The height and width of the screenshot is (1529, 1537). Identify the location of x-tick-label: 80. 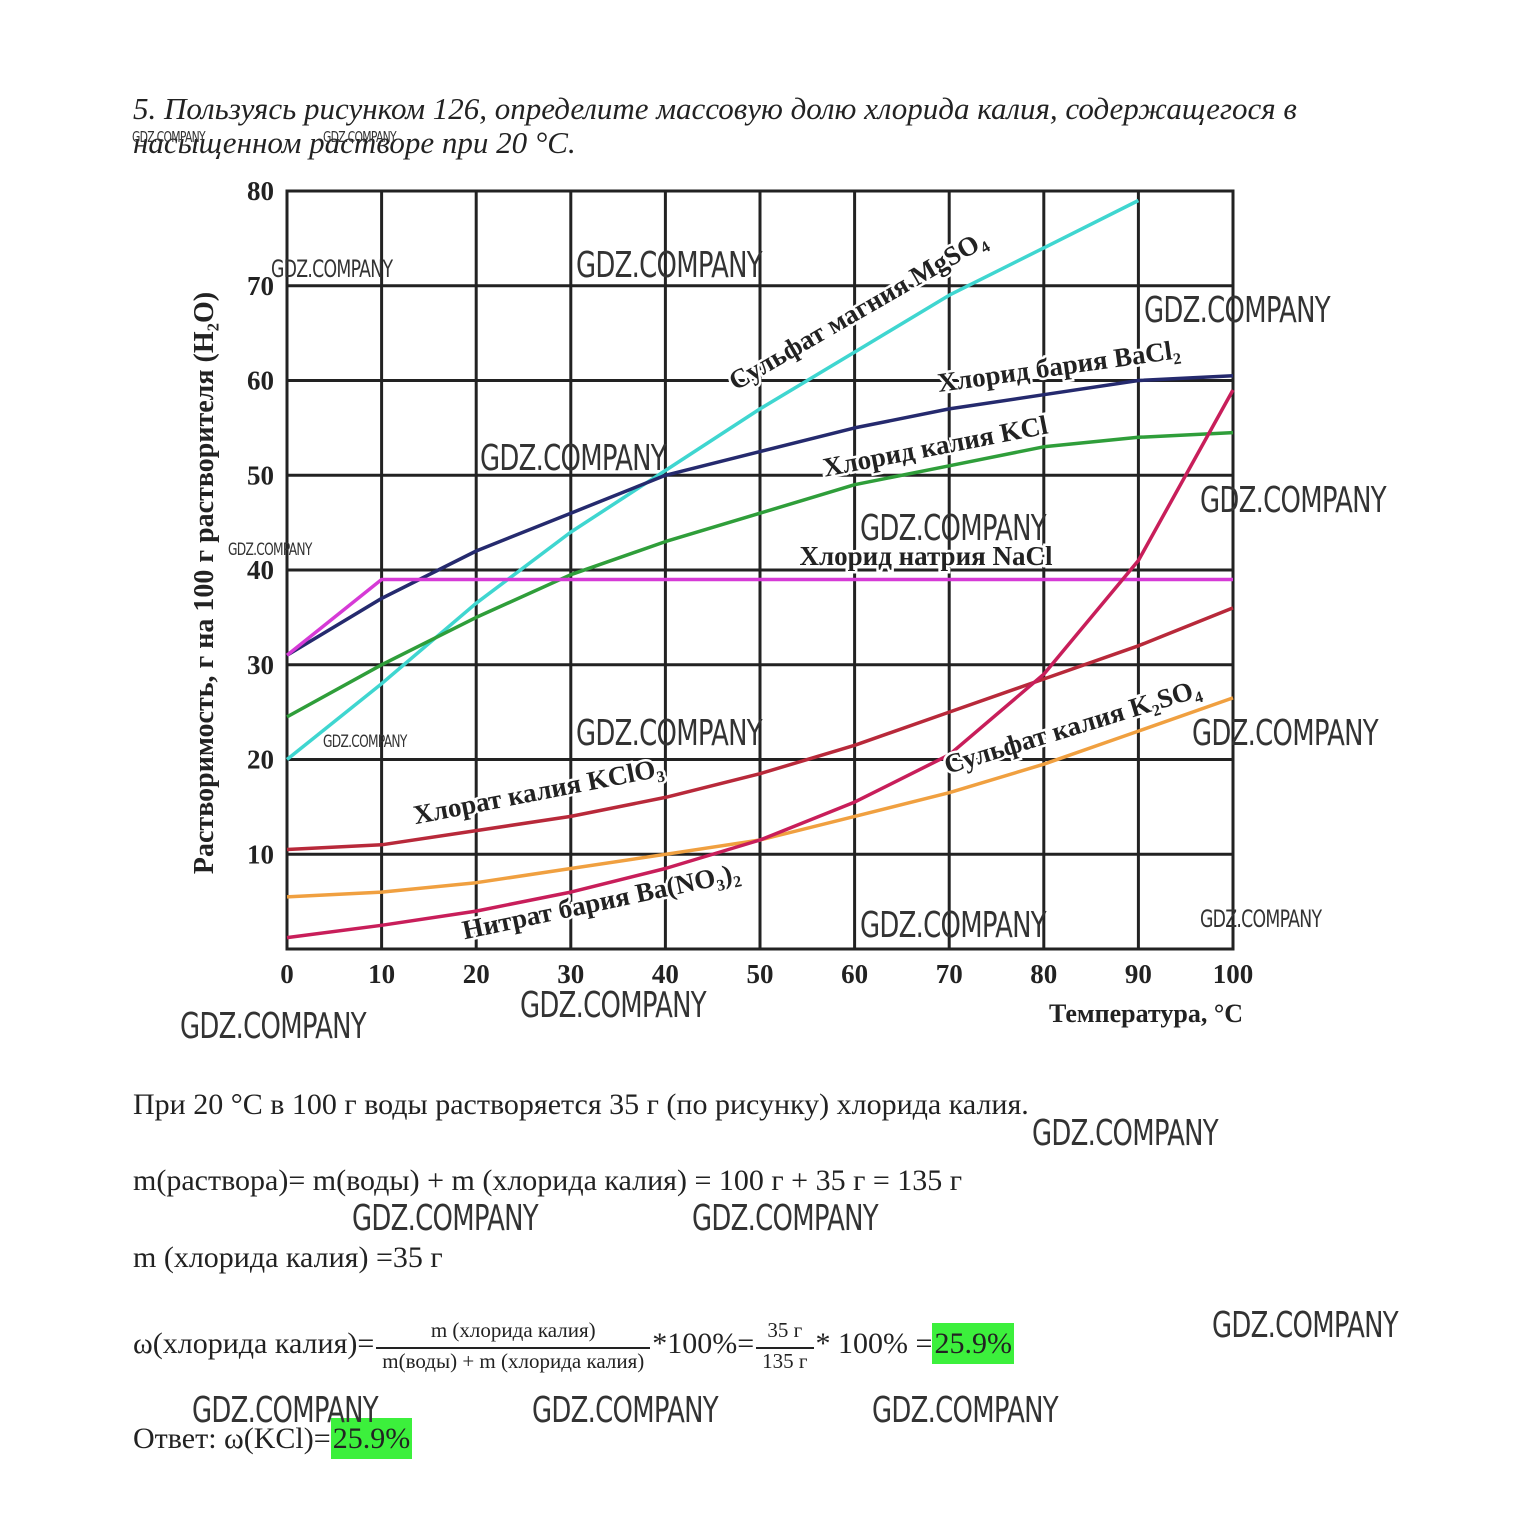
(1043, 974).